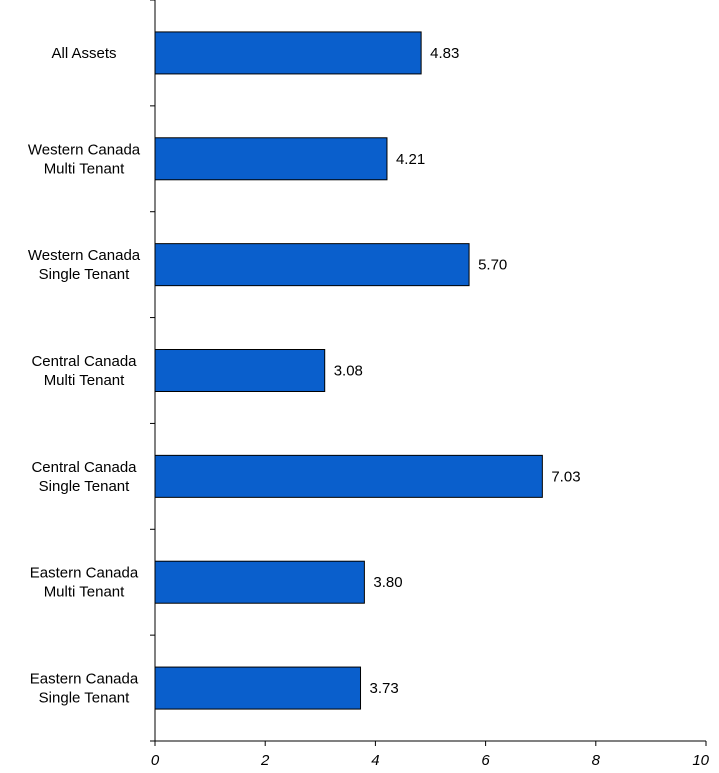 Image resolution: width=719 pixels, height=773 pixels. Describe the element at coordinates (84, 371) in the screenshot. I see `category-label-3: Central Canada Multi Tenant` at that location.